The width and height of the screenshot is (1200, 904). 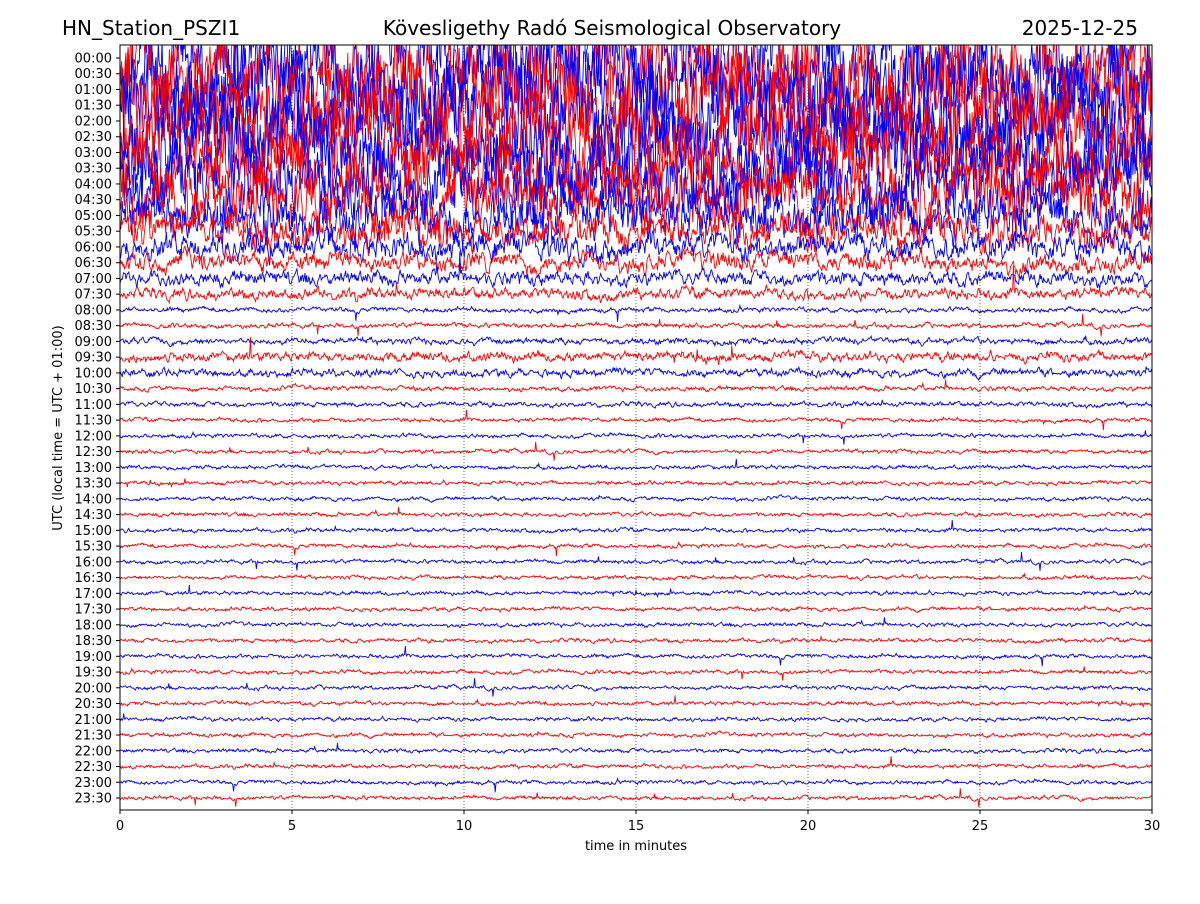 What do you see at coordinates (93, 358) in the screenshot?
I see `y-tick-label: 09:30` at bounding box center [93, 358].